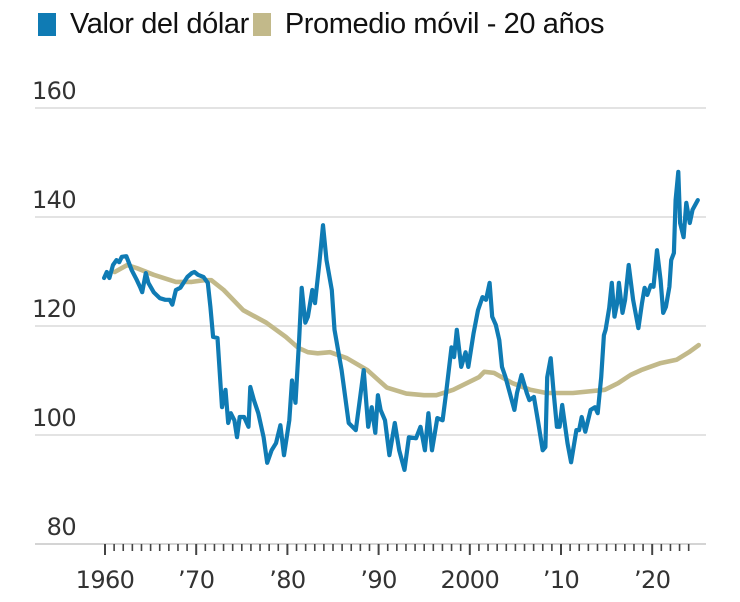 This screenshot has height=602, width=740. Describe the element at coordinates (444, 23) in the screenshot. I see `legend-label-moving-average: Promedio móvil - 20 años` at that location.